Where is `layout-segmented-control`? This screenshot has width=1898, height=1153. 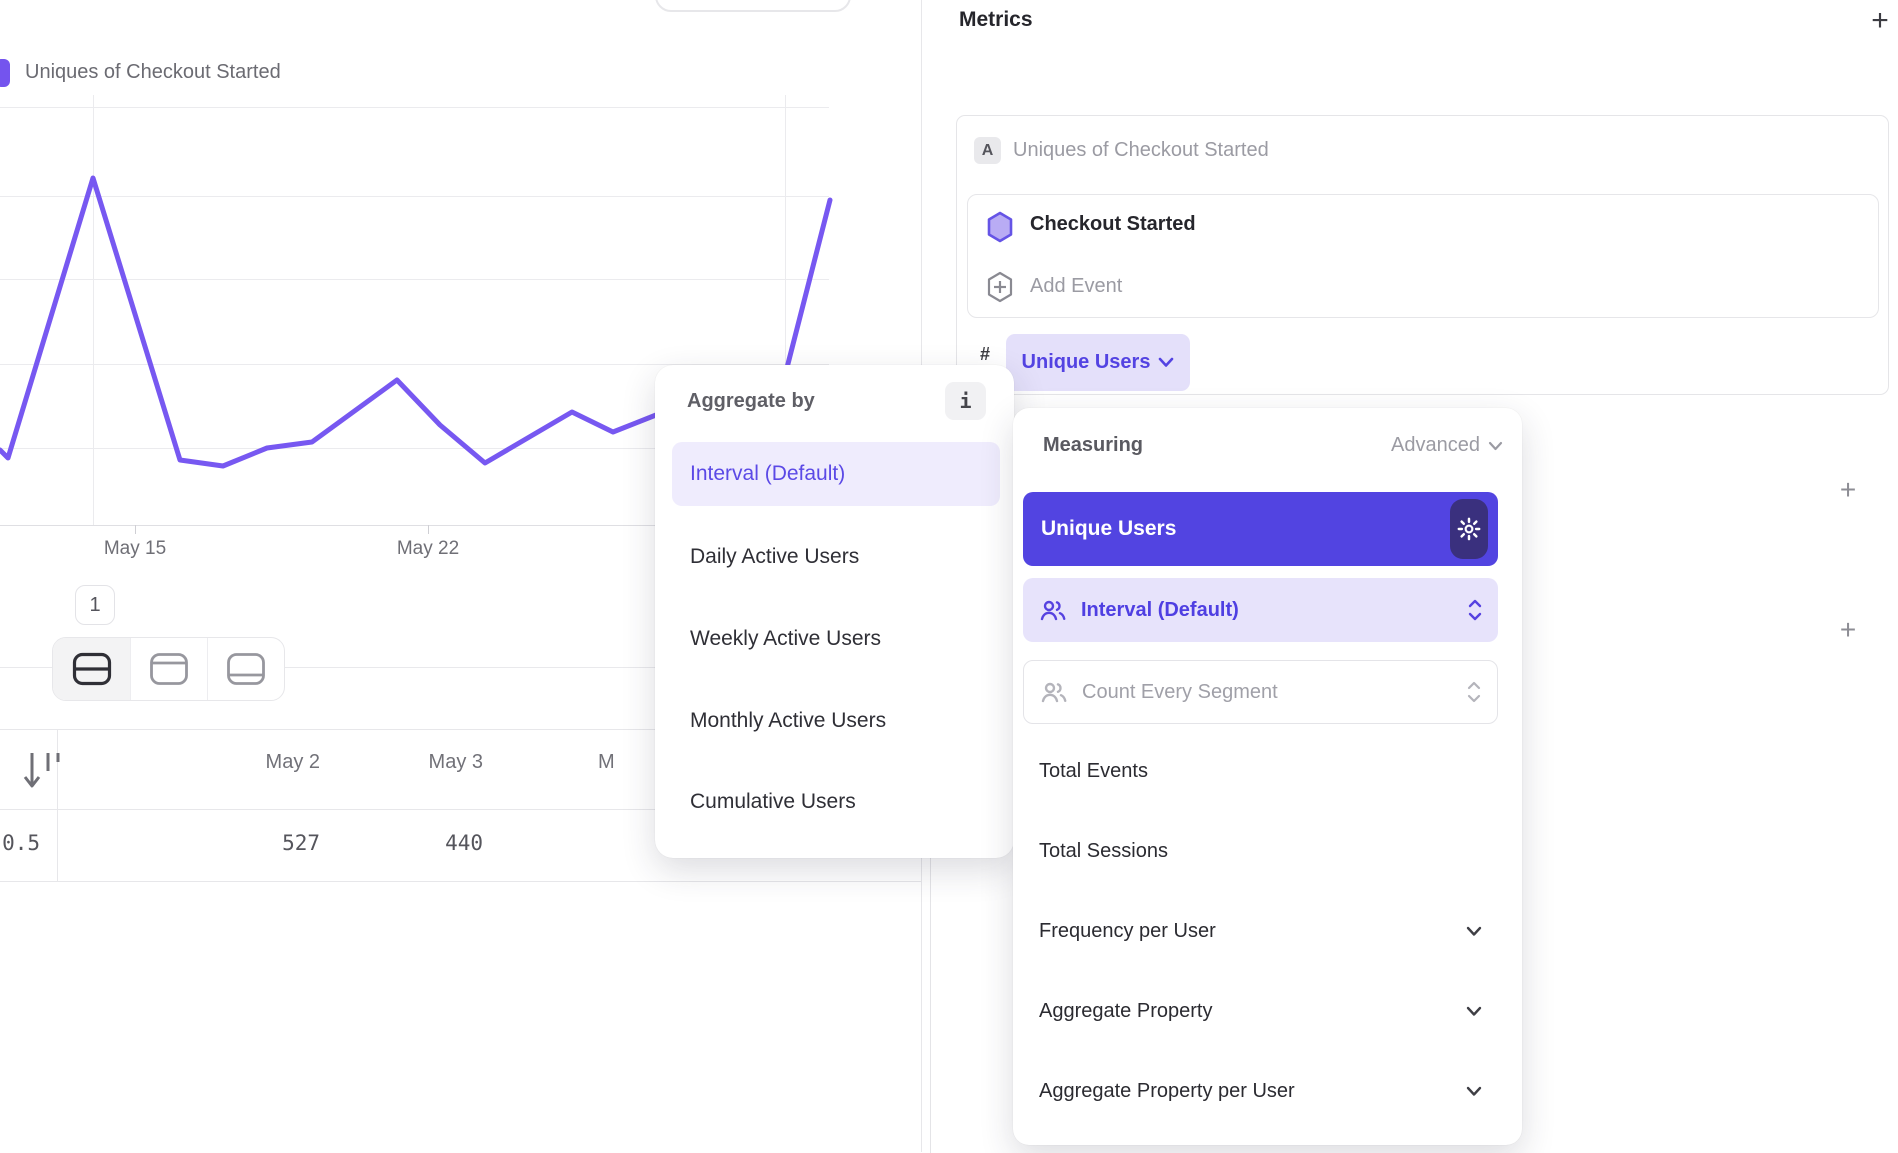 layout-segmented-control is located at coordinates (168, 669).